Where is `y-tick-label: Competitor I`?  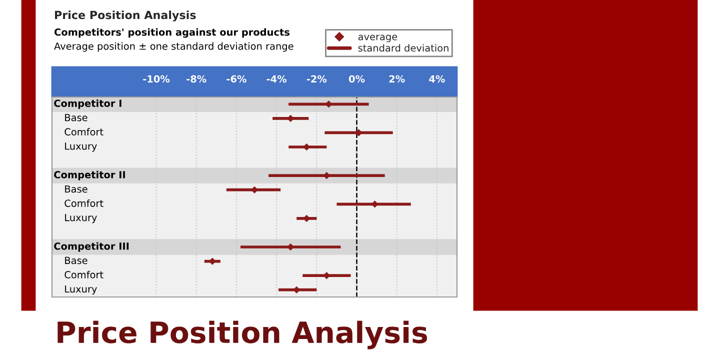
y-tick-label: Competitor I is located at coordinates (88, 104).